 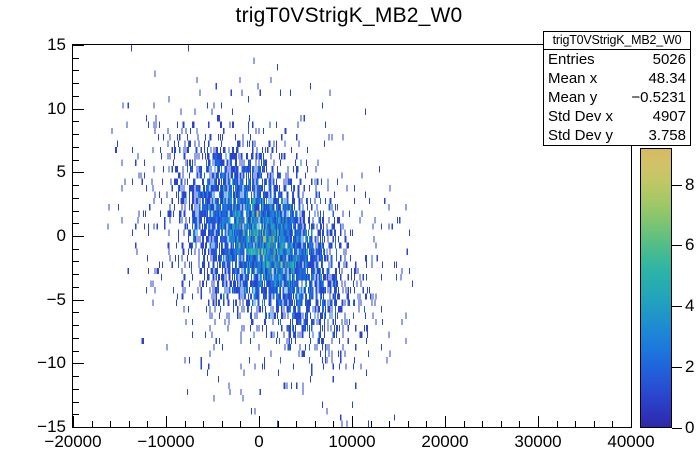 I want to click on color-palette: 0 2 4 6 8, so click(x=667, y=292).